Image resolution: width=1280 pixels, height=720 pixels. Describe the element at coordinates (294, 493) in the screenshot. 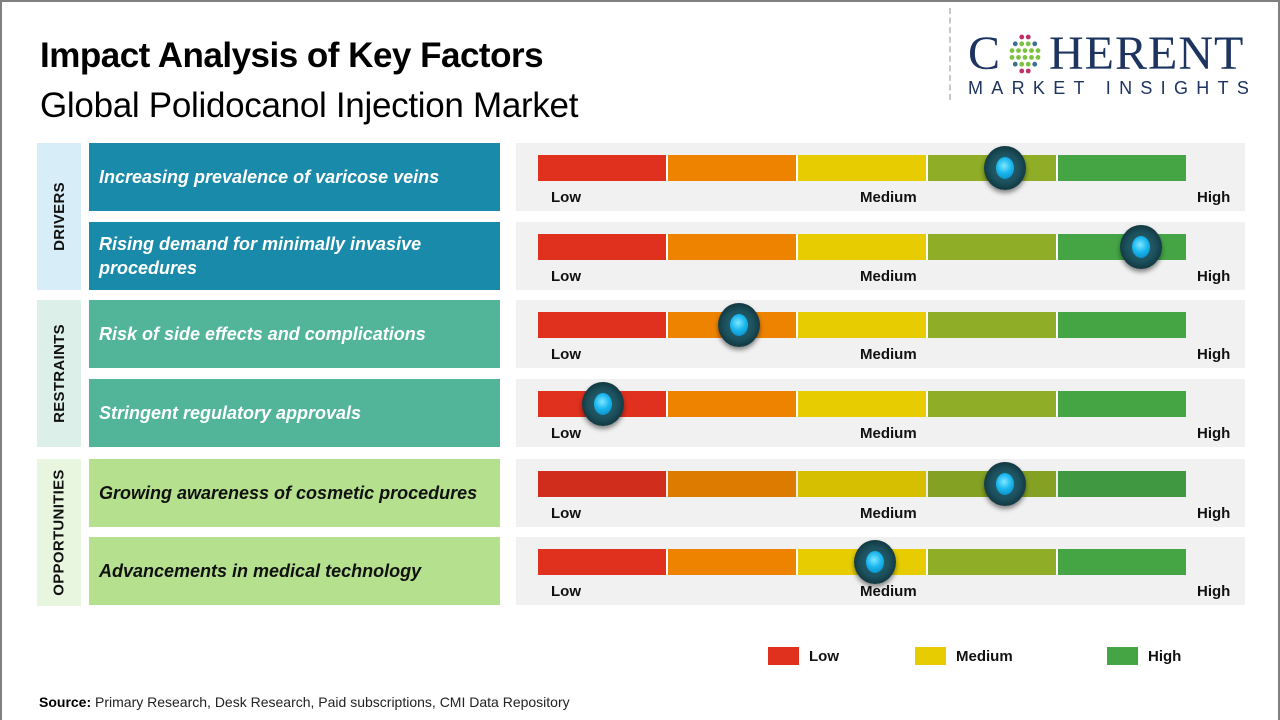

I see `factor-label: Growing awareness of cosmetic procedures` at that location.